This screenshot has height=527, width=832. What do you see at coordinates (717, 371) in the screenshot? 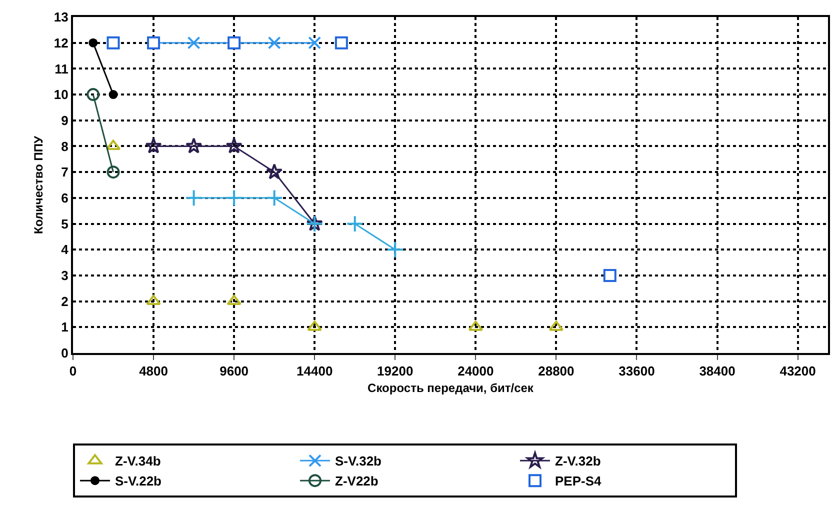
I see `x-tick-label: 38400` at bounding box center [717, 371].